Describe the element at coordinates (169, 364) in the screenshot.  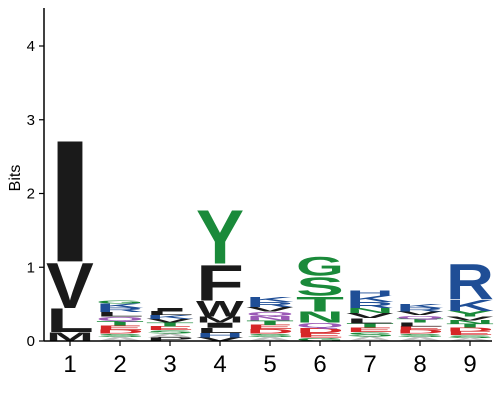
I see `x-tick-label: 3` at that location.